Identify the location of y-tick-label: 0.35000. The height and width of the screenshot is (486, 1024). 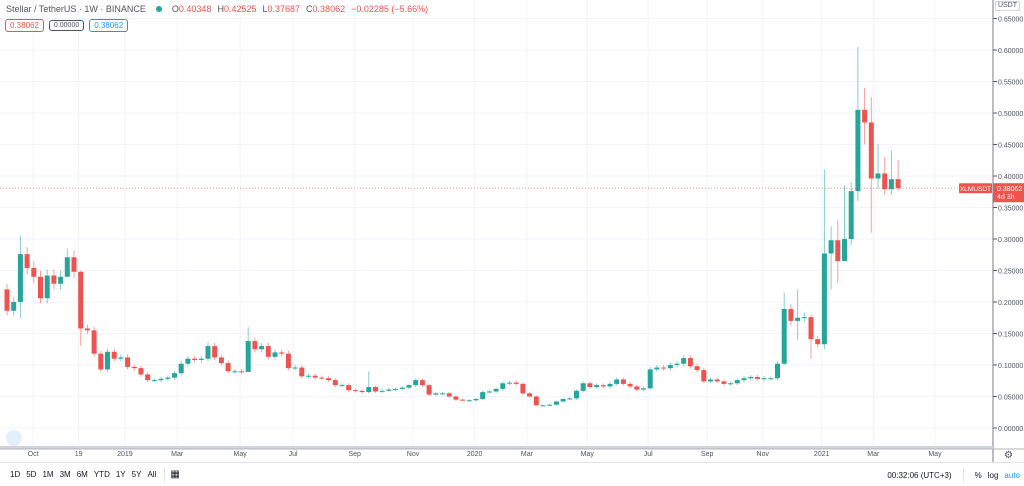
(1010, 209).